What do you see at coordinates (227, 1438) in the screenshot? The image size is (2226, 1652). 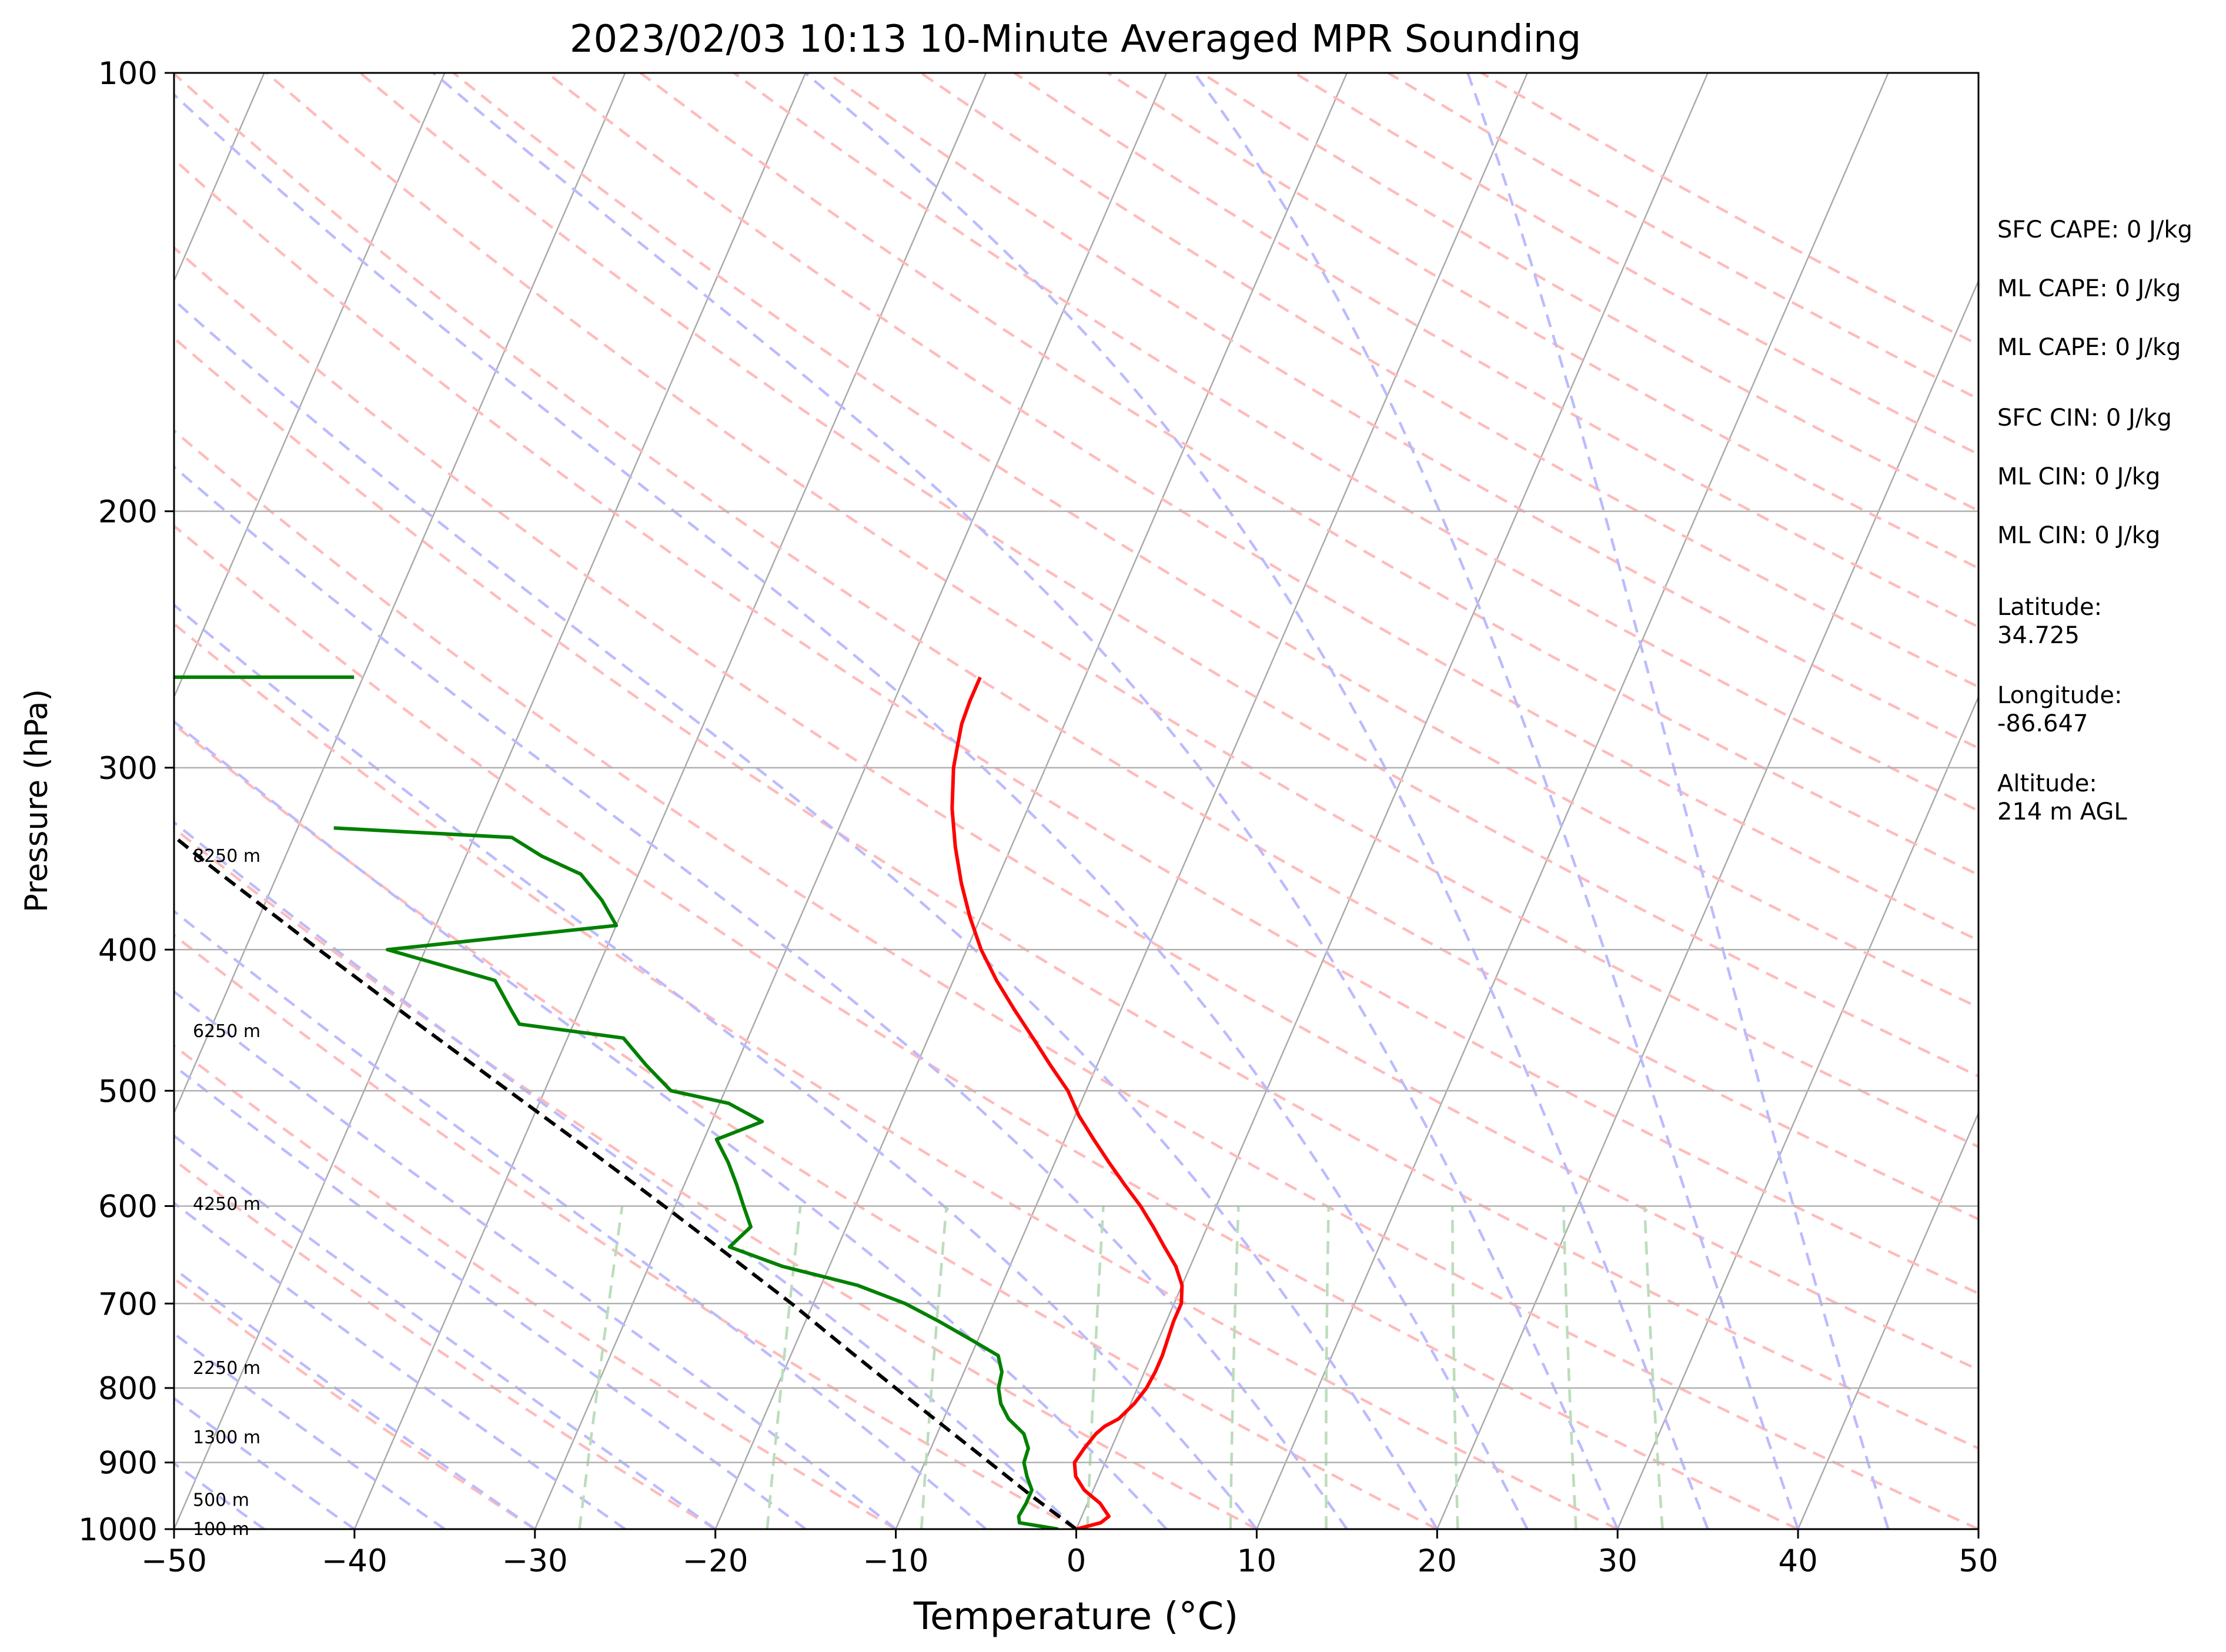 I see `height-label: 1300 m` at bounding box center [227, 1438].